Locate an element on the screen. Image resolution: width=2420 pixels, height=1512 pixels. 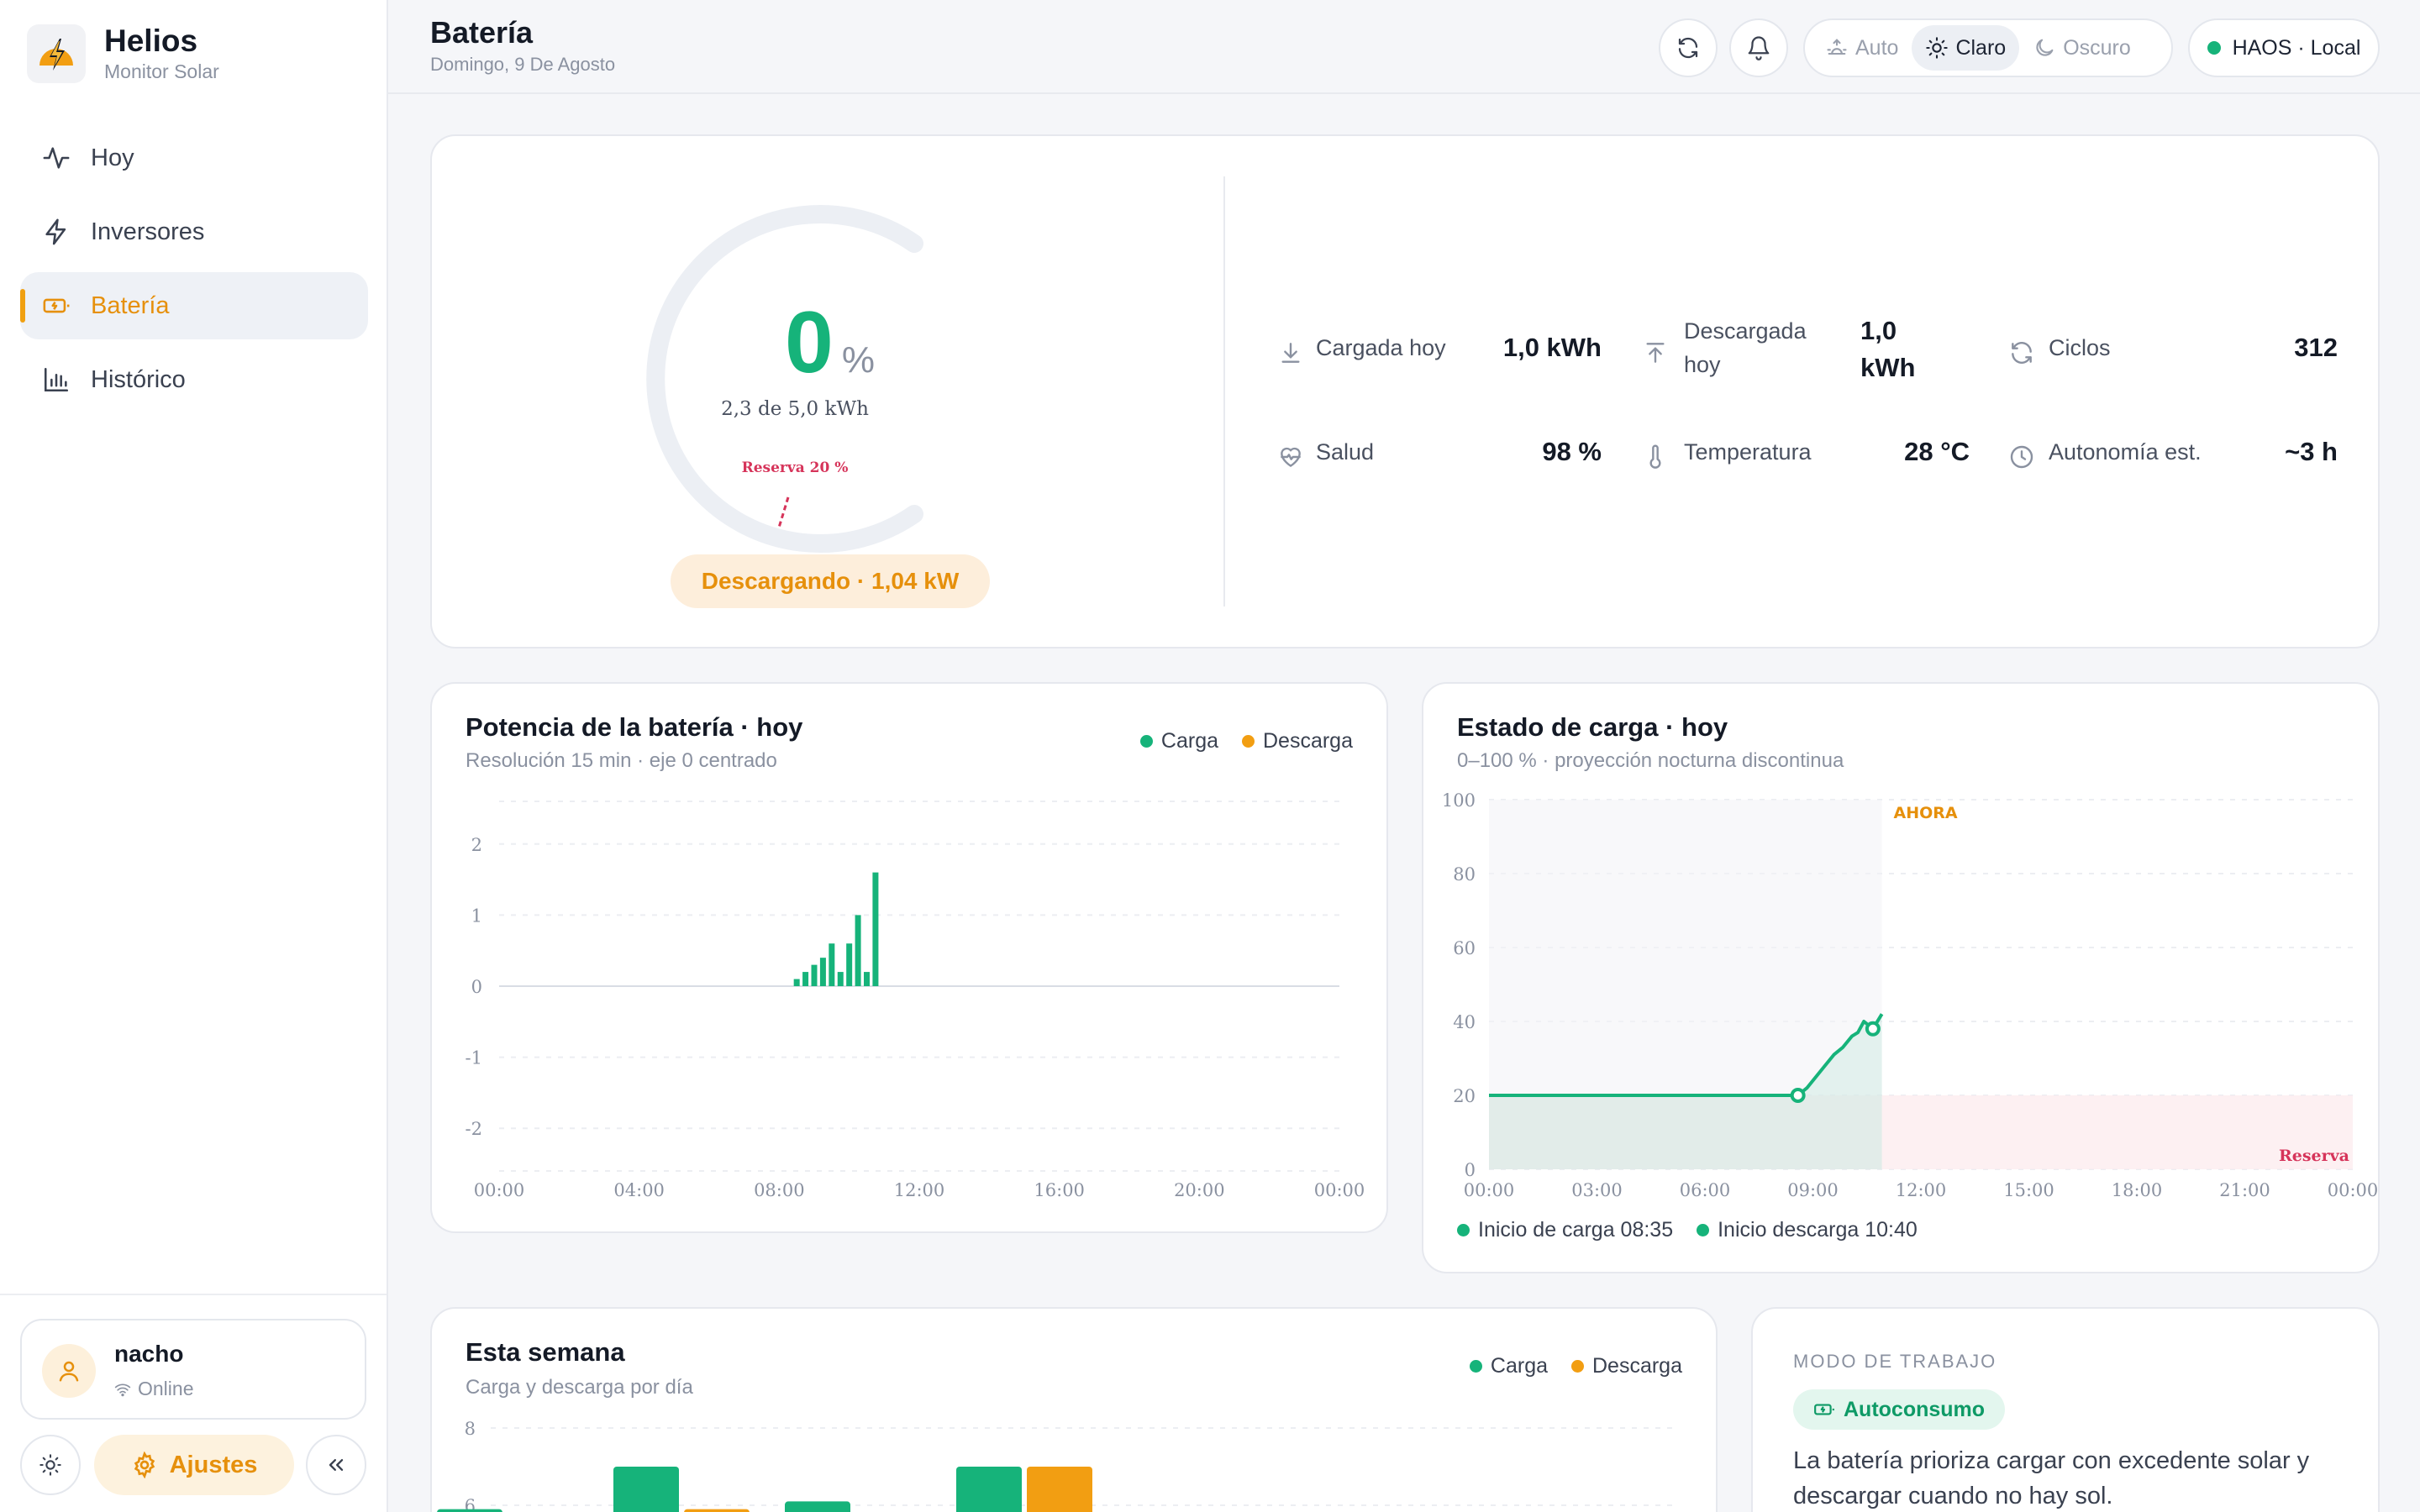
legend-label: Carga is located at coordinates (1519, 1366).